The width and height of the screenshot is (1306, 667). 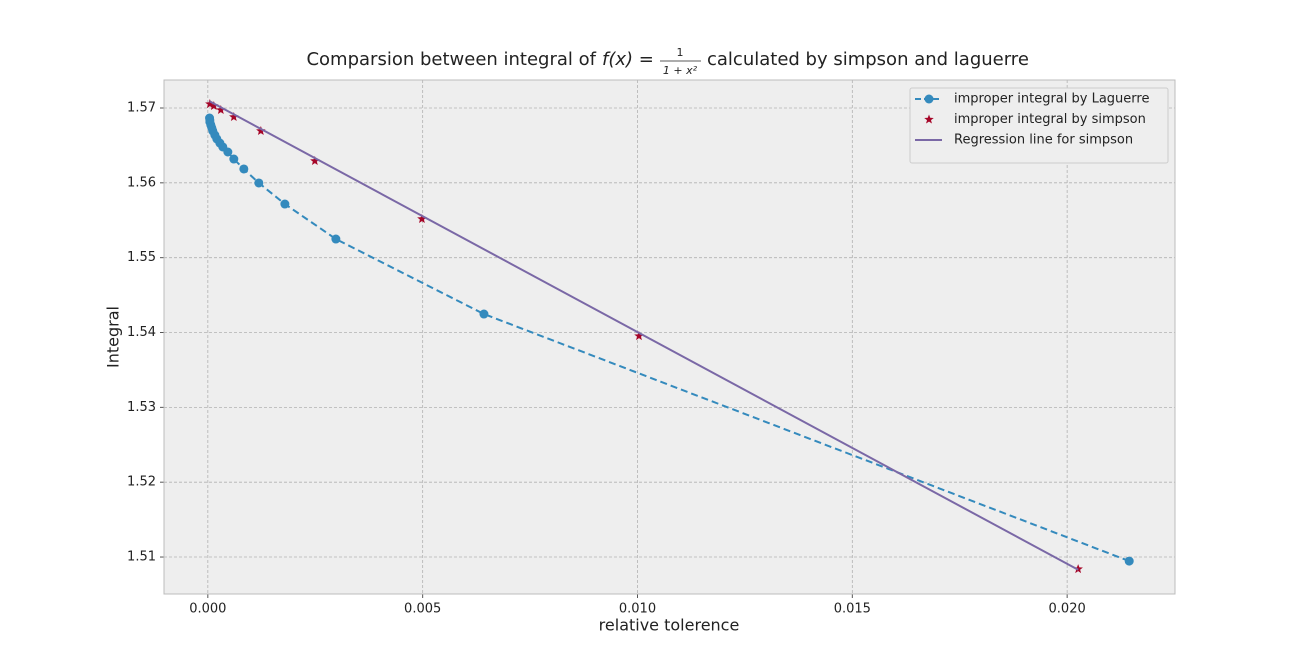 I want to click on y-tick-label: 1.56, so click(x=141, y=182).